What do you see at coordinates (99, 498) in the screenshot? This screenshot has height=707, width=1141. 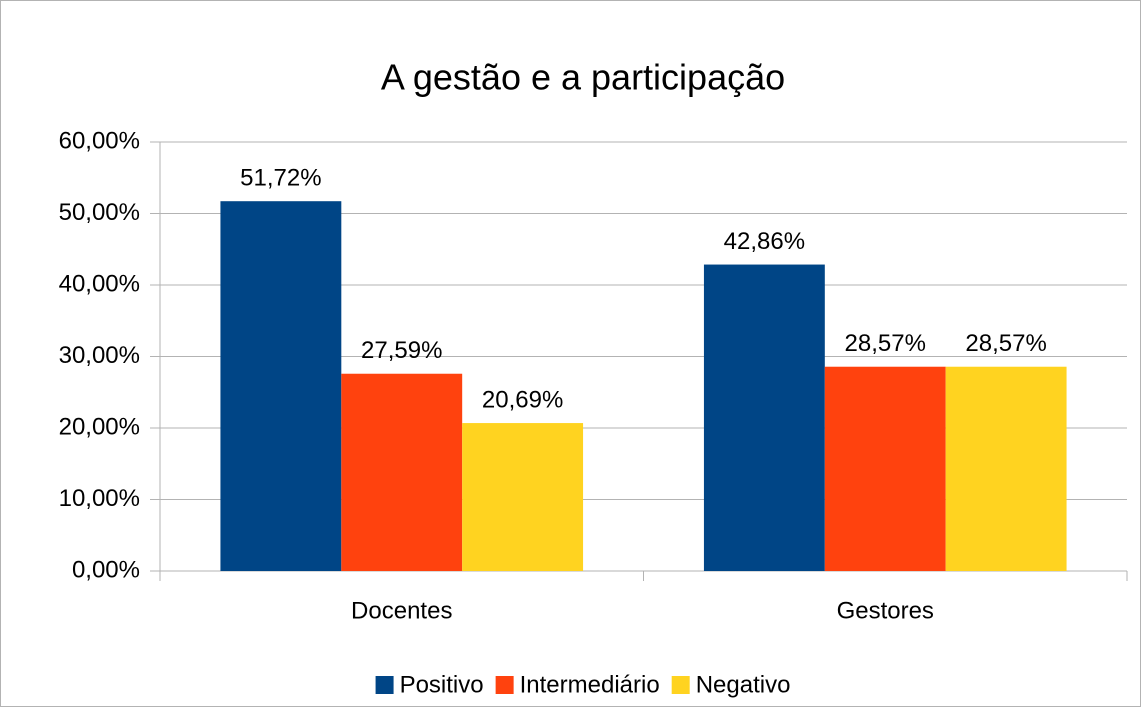 I see `y-tick-label: 10,00%` at bounding box center [99, 498].